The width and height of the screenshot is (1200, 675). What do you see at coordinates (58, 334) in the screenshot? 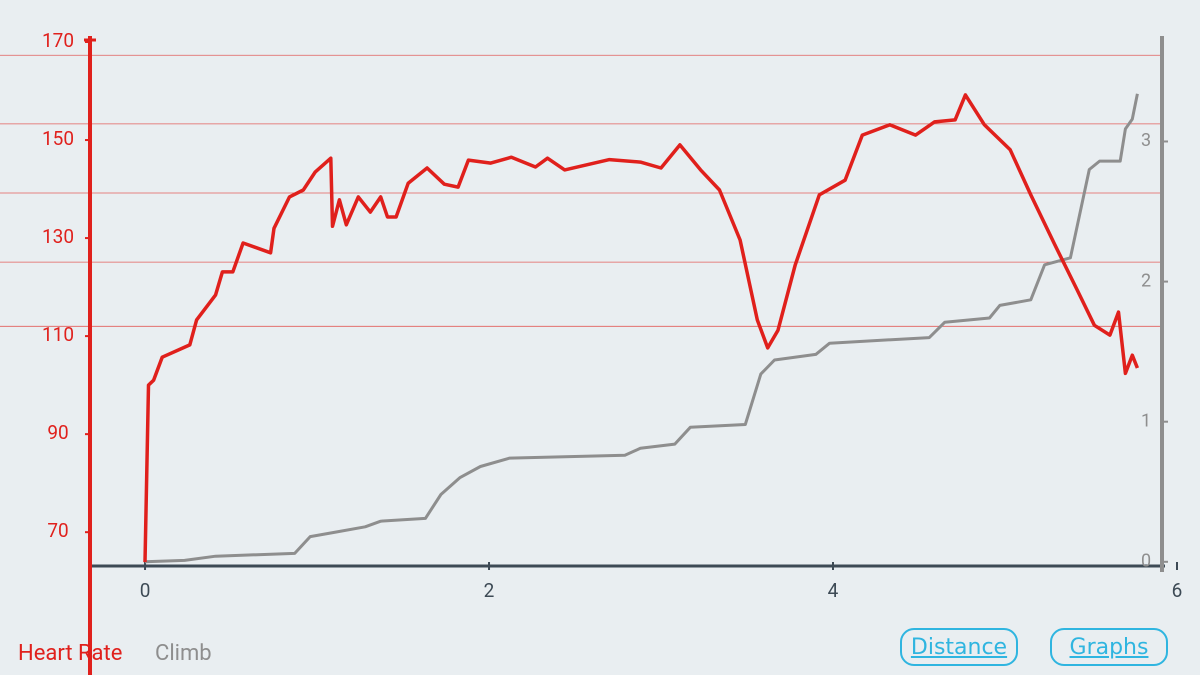
I see `y-tick-label: 110` at bounding box center [58, 334].